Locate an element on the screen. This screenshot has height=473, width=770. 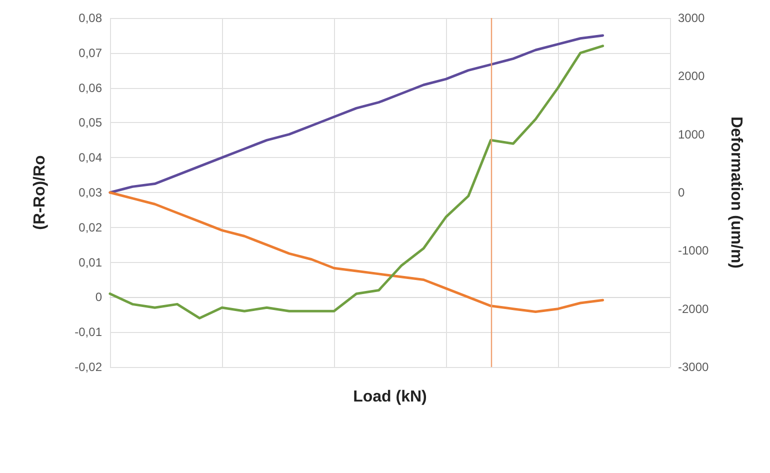
y-tick-label: 0 is located at coordinates (98, 297).